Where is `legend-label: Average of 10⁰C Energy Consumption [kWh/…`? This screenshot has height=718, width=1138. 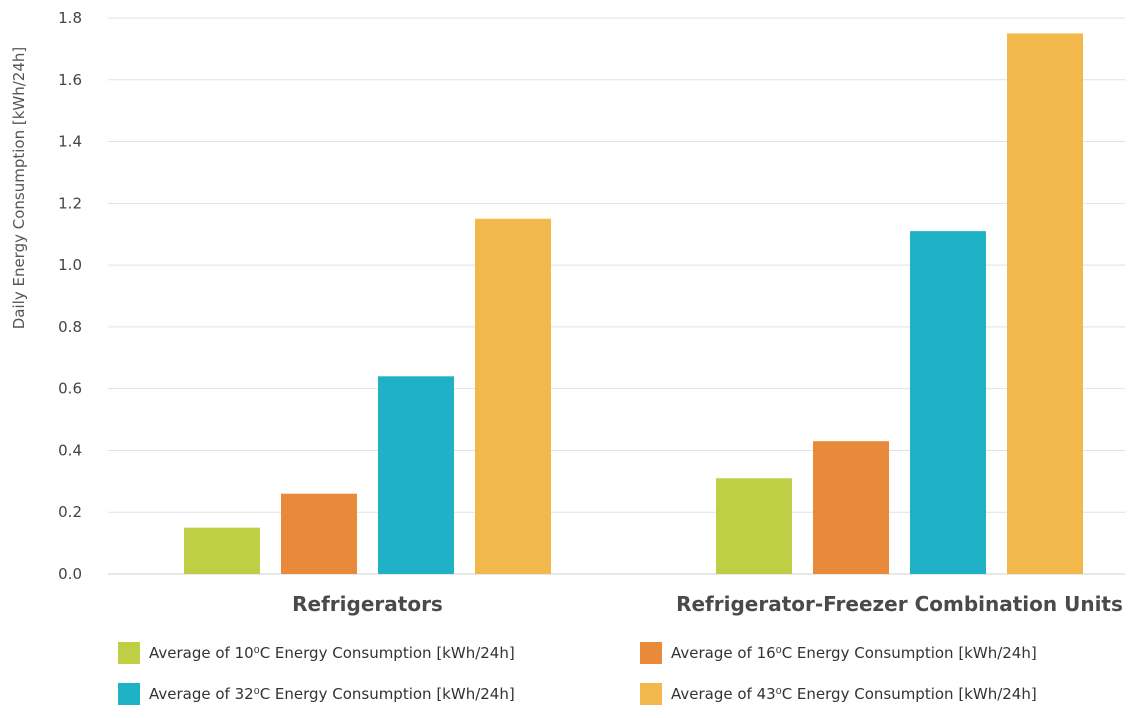
legend-label: Average of 10⁰C Energy Consumption [kWh/… is located at coordinates (332, 653).